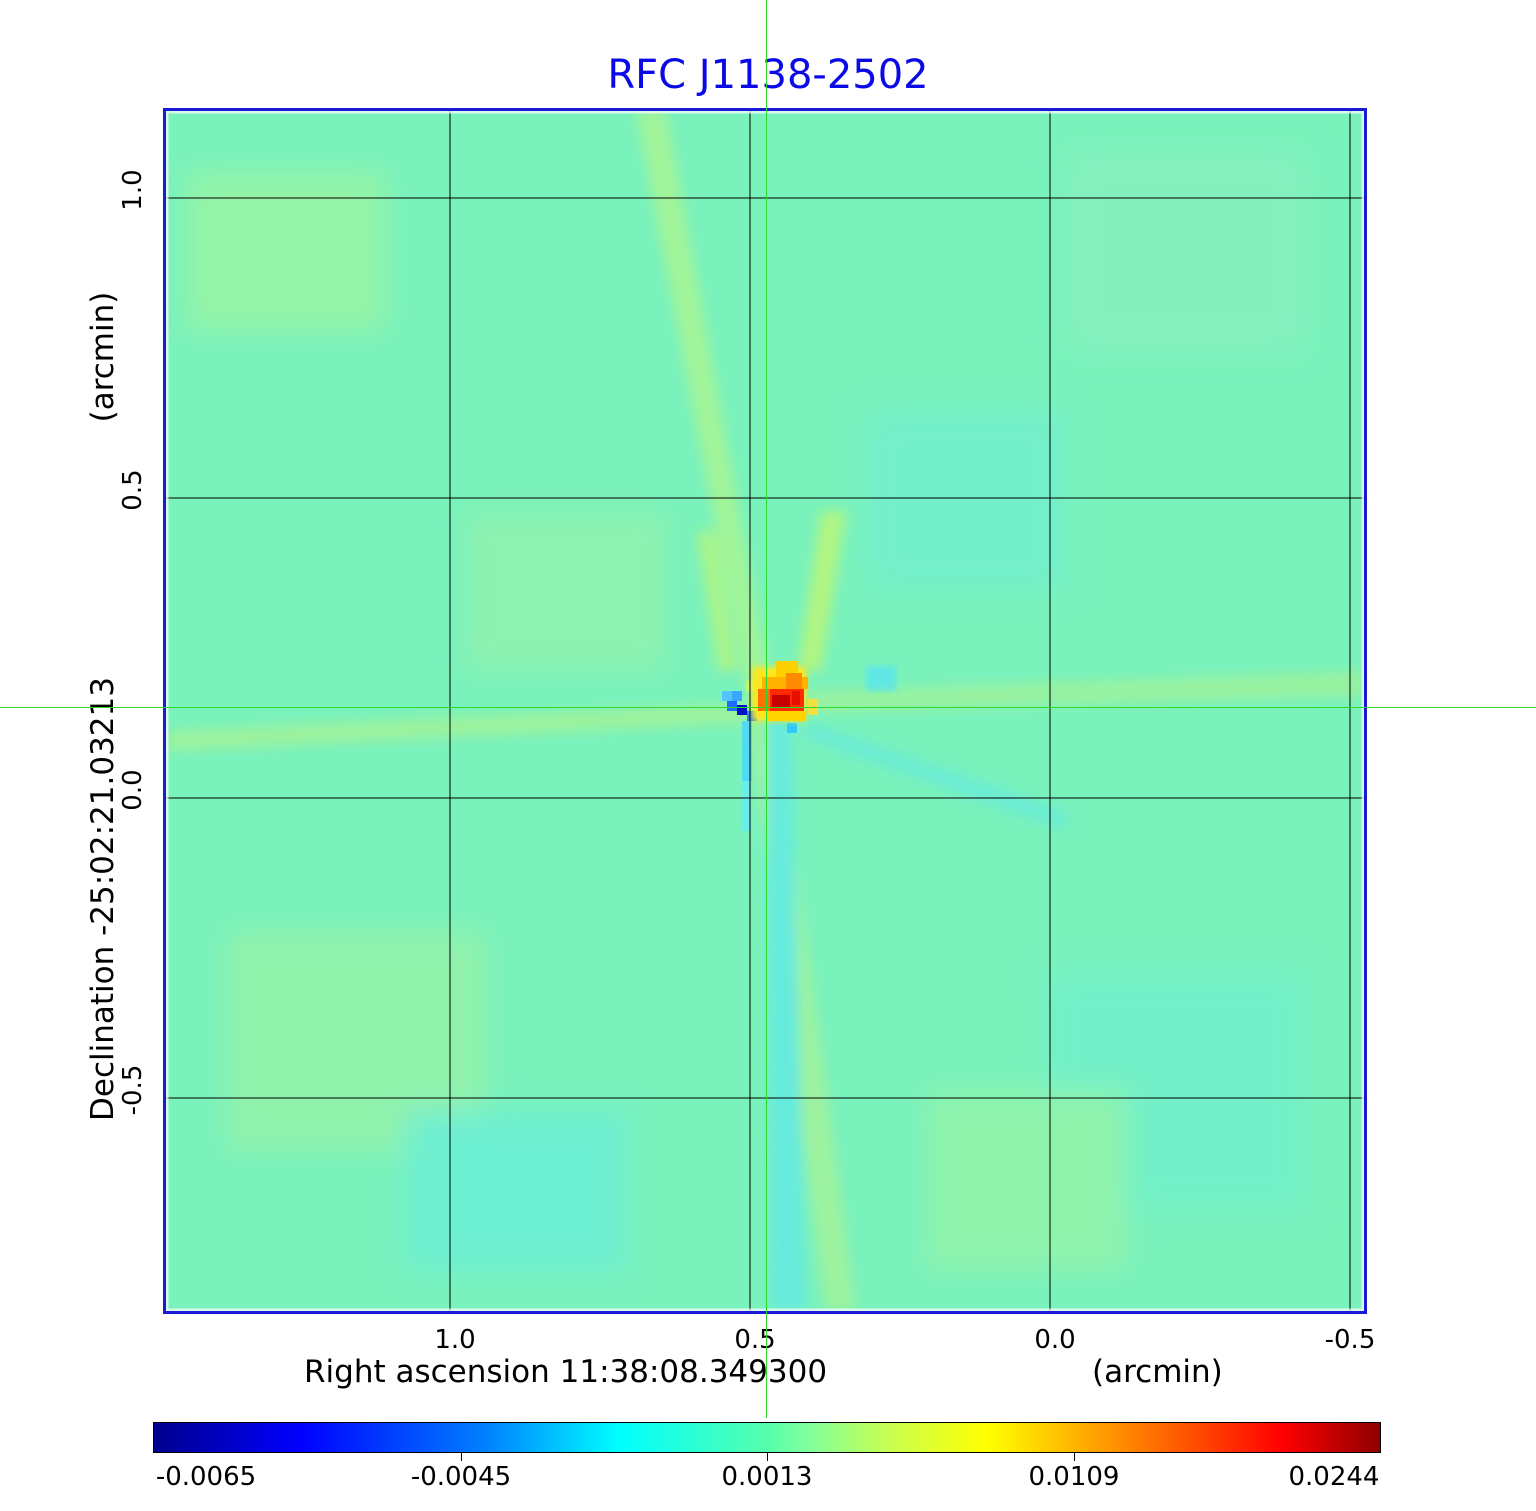 The height and width of the screenshot is (1511, 1536). I want to click on crosshair-vertical-line, so click(766, 709).